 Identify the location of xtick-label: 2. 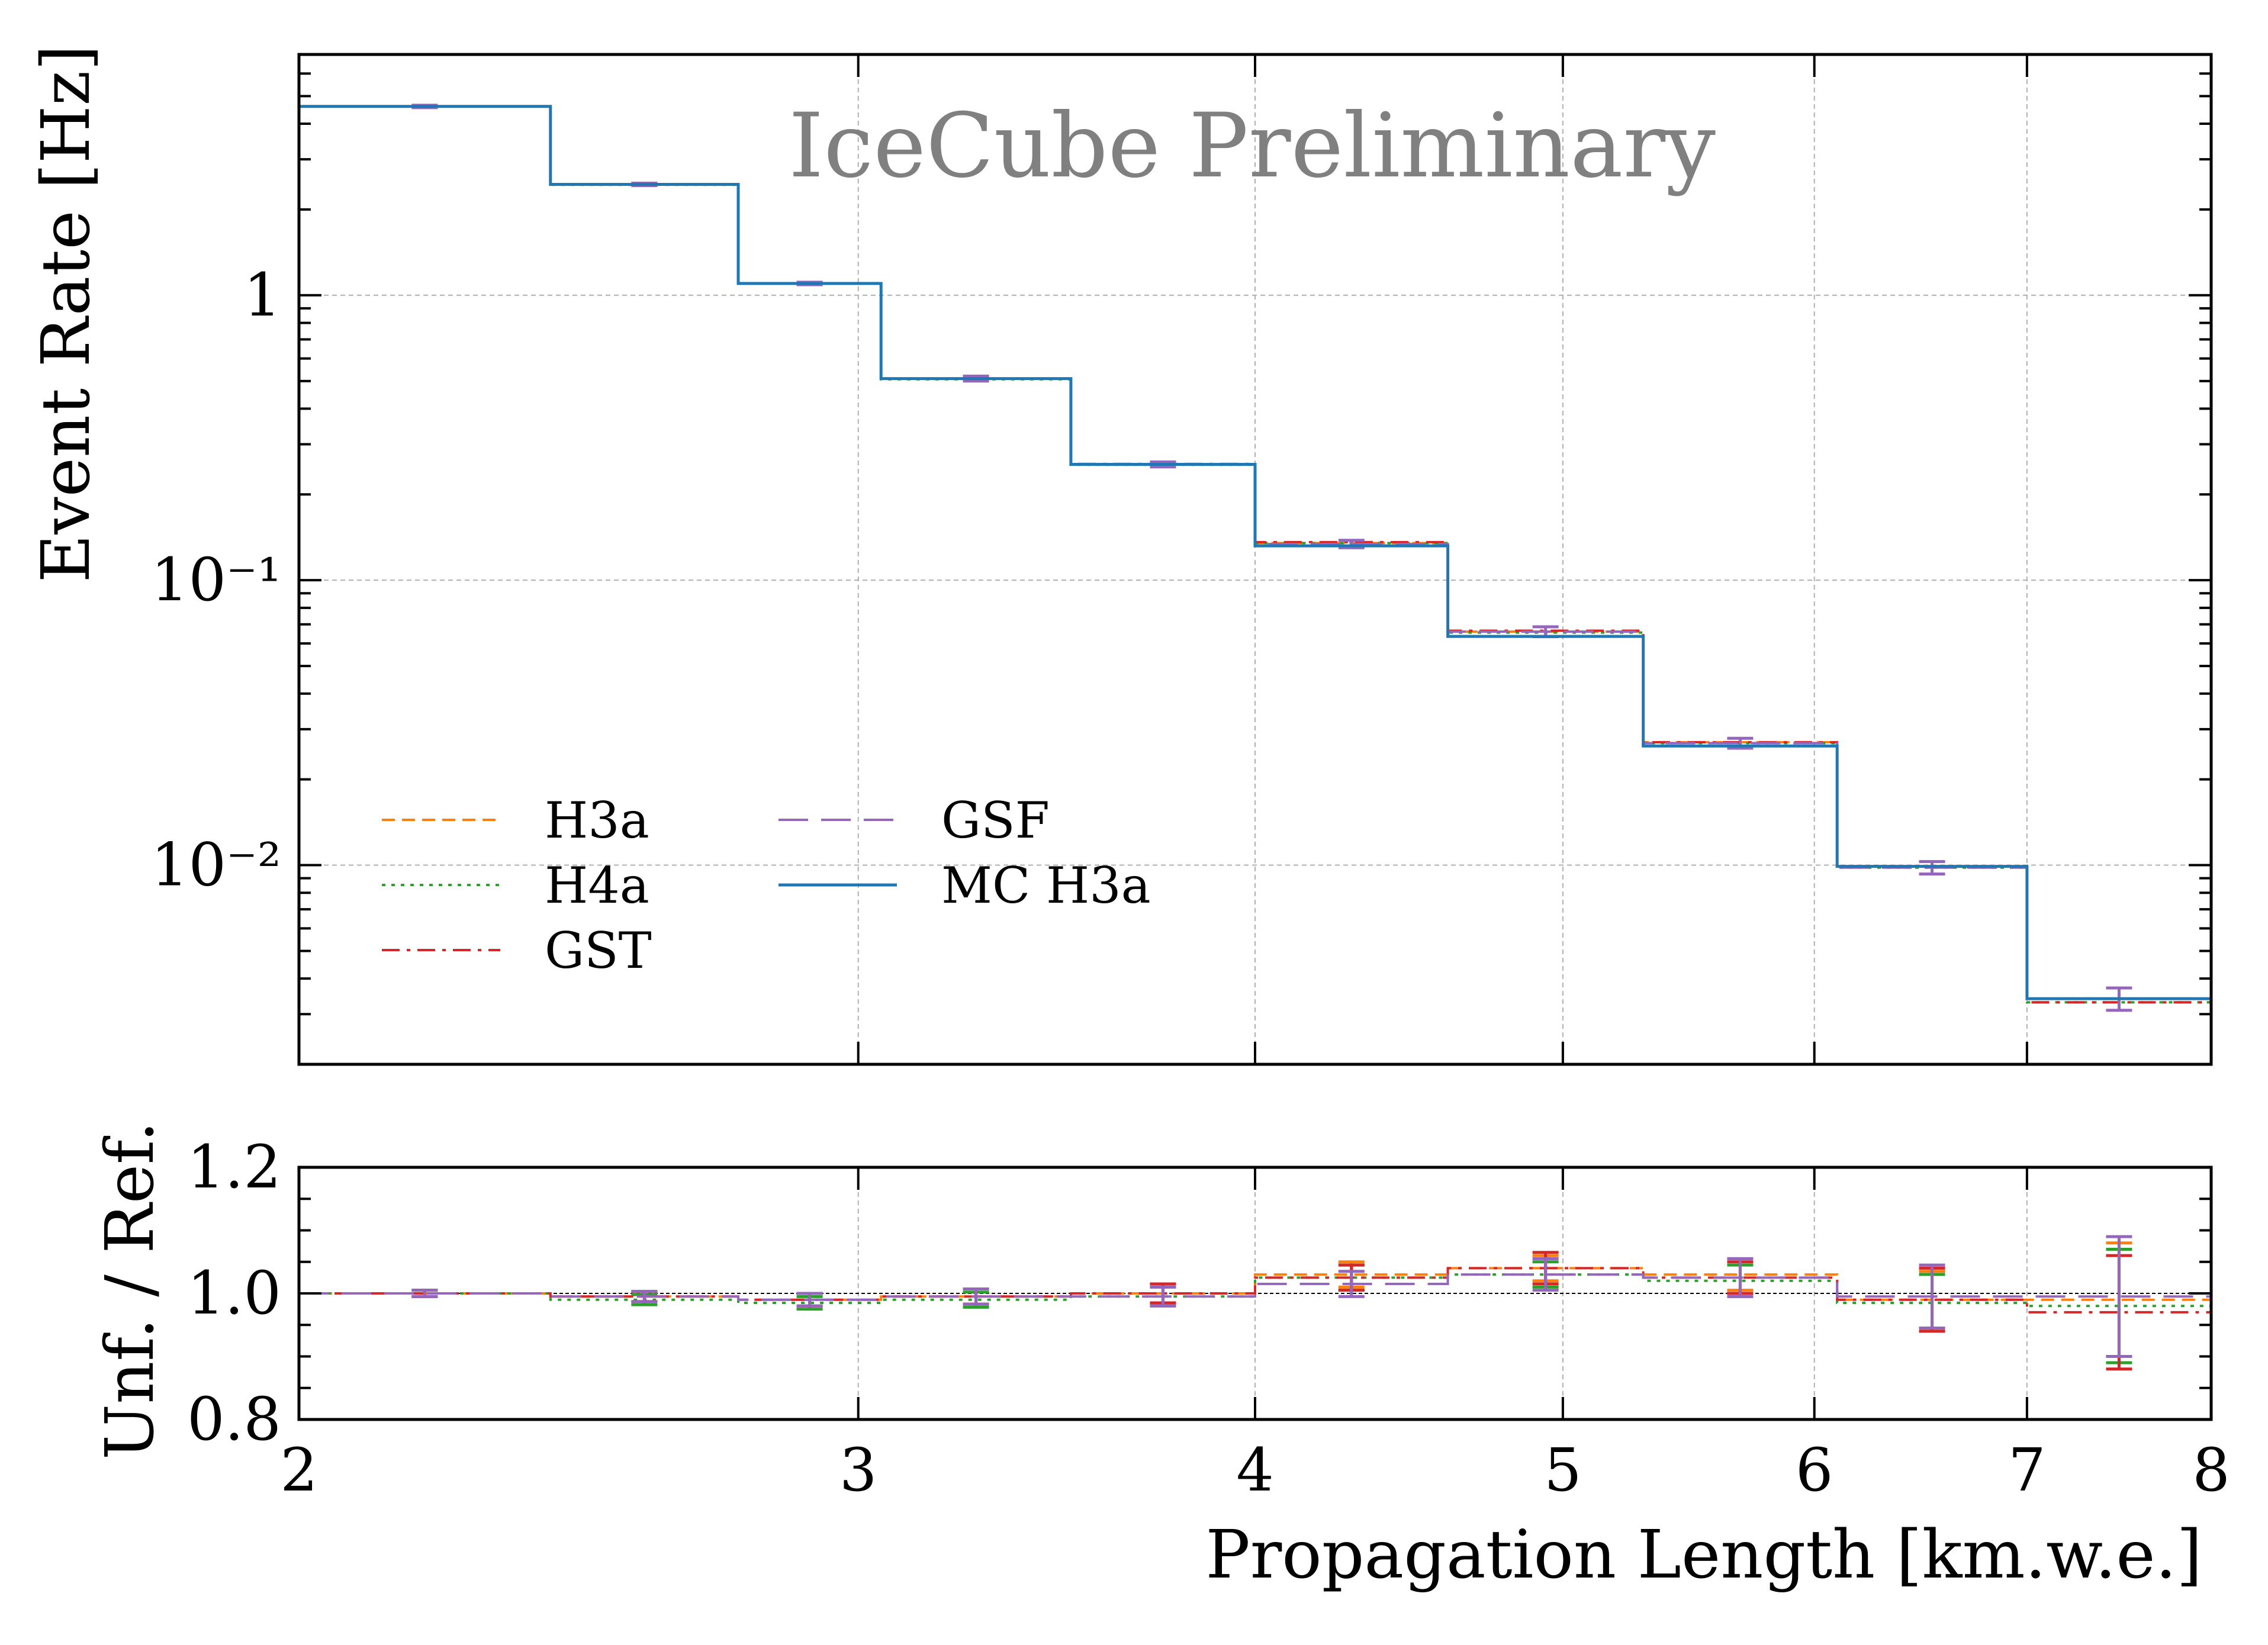
(299, 1470).